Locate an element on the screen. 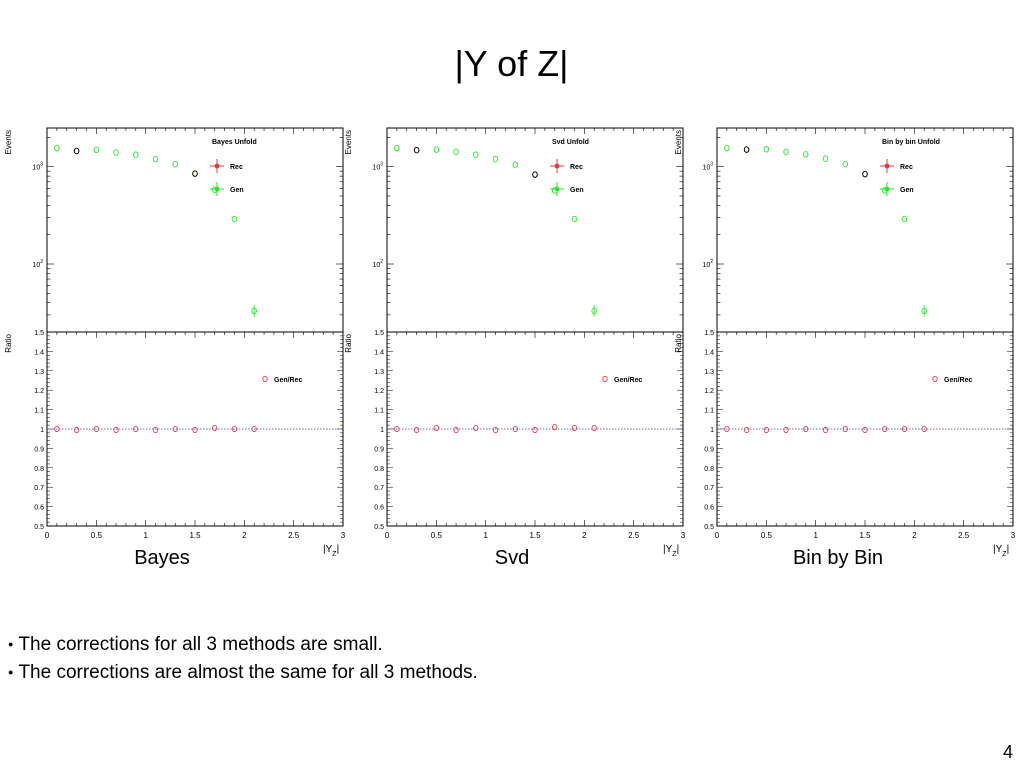  panel-label-svd: Svd is located at coordinates (512, 558).